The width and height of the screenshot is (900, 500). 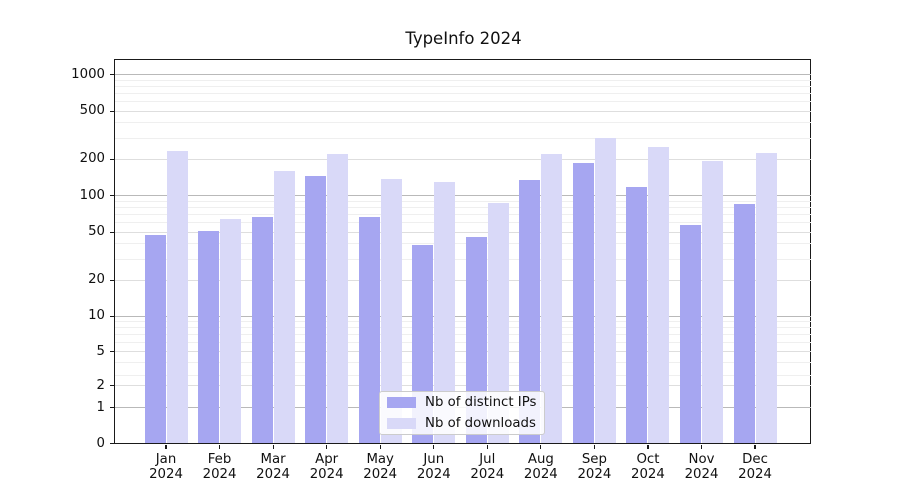 I want to click on legend-item: Nb of distinct IPs, so click(x=462, y=402).